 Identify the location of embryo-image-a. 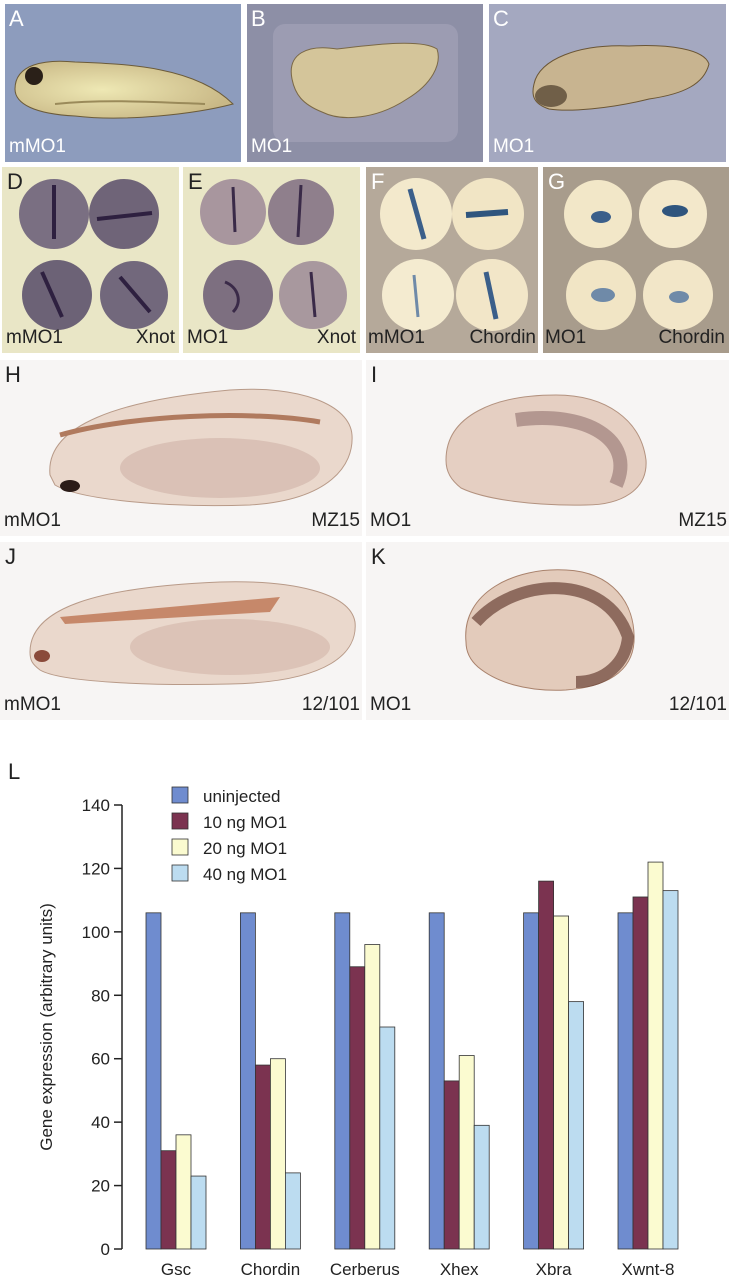
(124, 89).